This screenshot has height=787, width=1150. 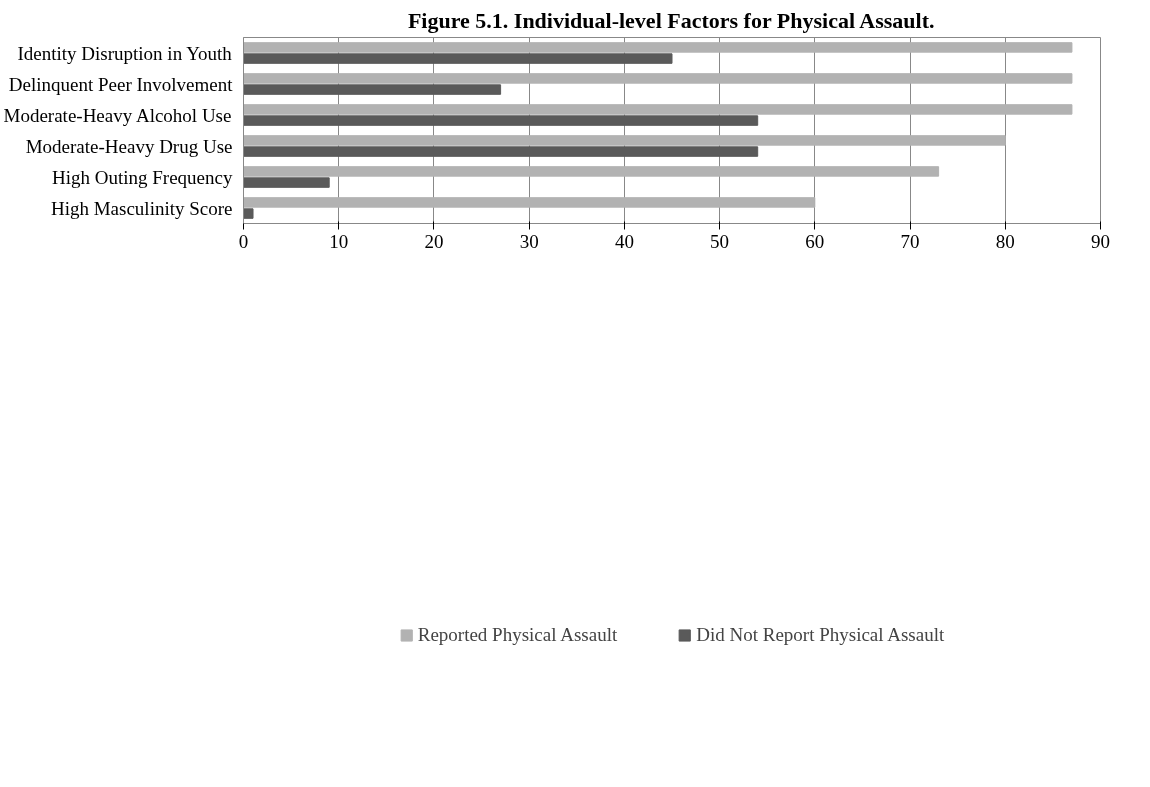 What do you see at coordinates (243, 241) in the screenshot?
I see `x-tick-label: 0` at bounding box center [243, 241].